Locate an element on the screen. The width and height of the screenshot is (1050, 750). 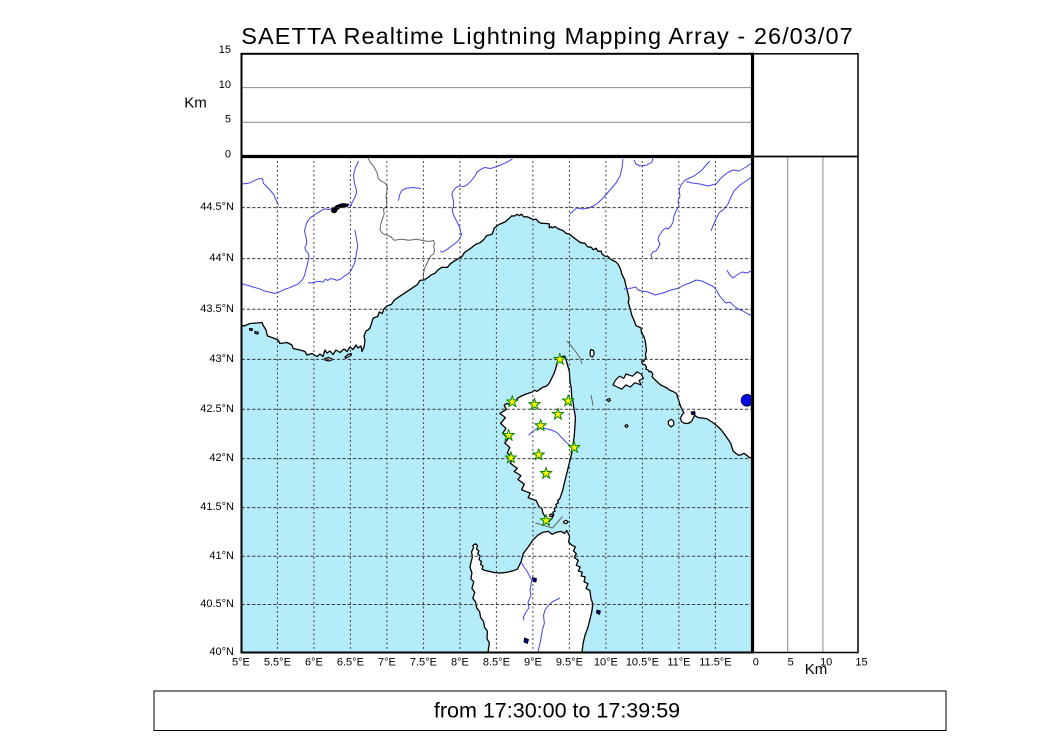
svg-text: 42.5°N is located at coordinates (217, 409).